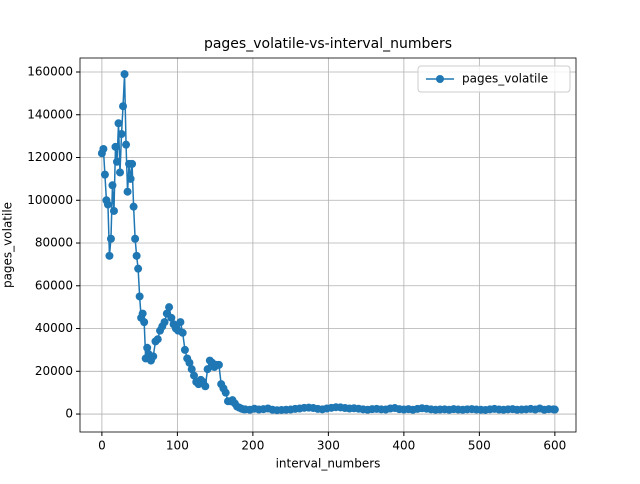  What do you see at coordinates (440, 79) in the screenshot?
I see `legend-marker` at bounding box center [440, 79].